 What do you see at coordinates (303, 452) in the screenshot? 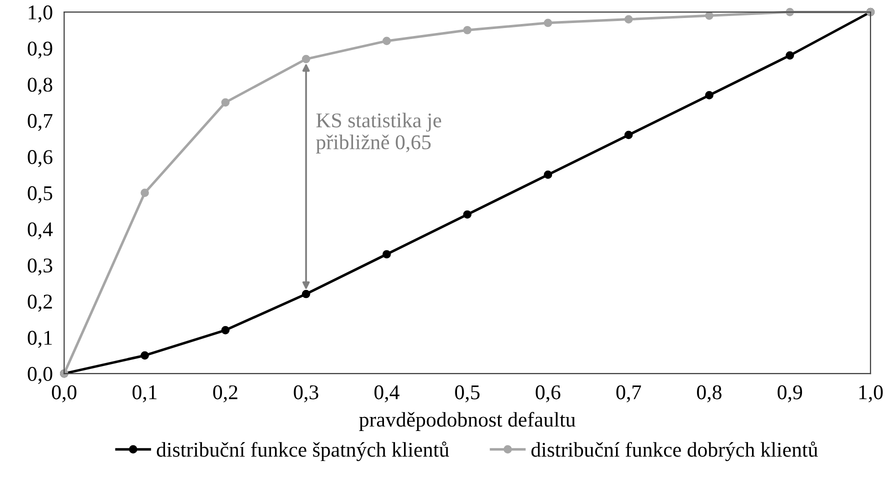
I see `legend-label: distribuční funkce špatných klientů` at bounding box center [303, 452].